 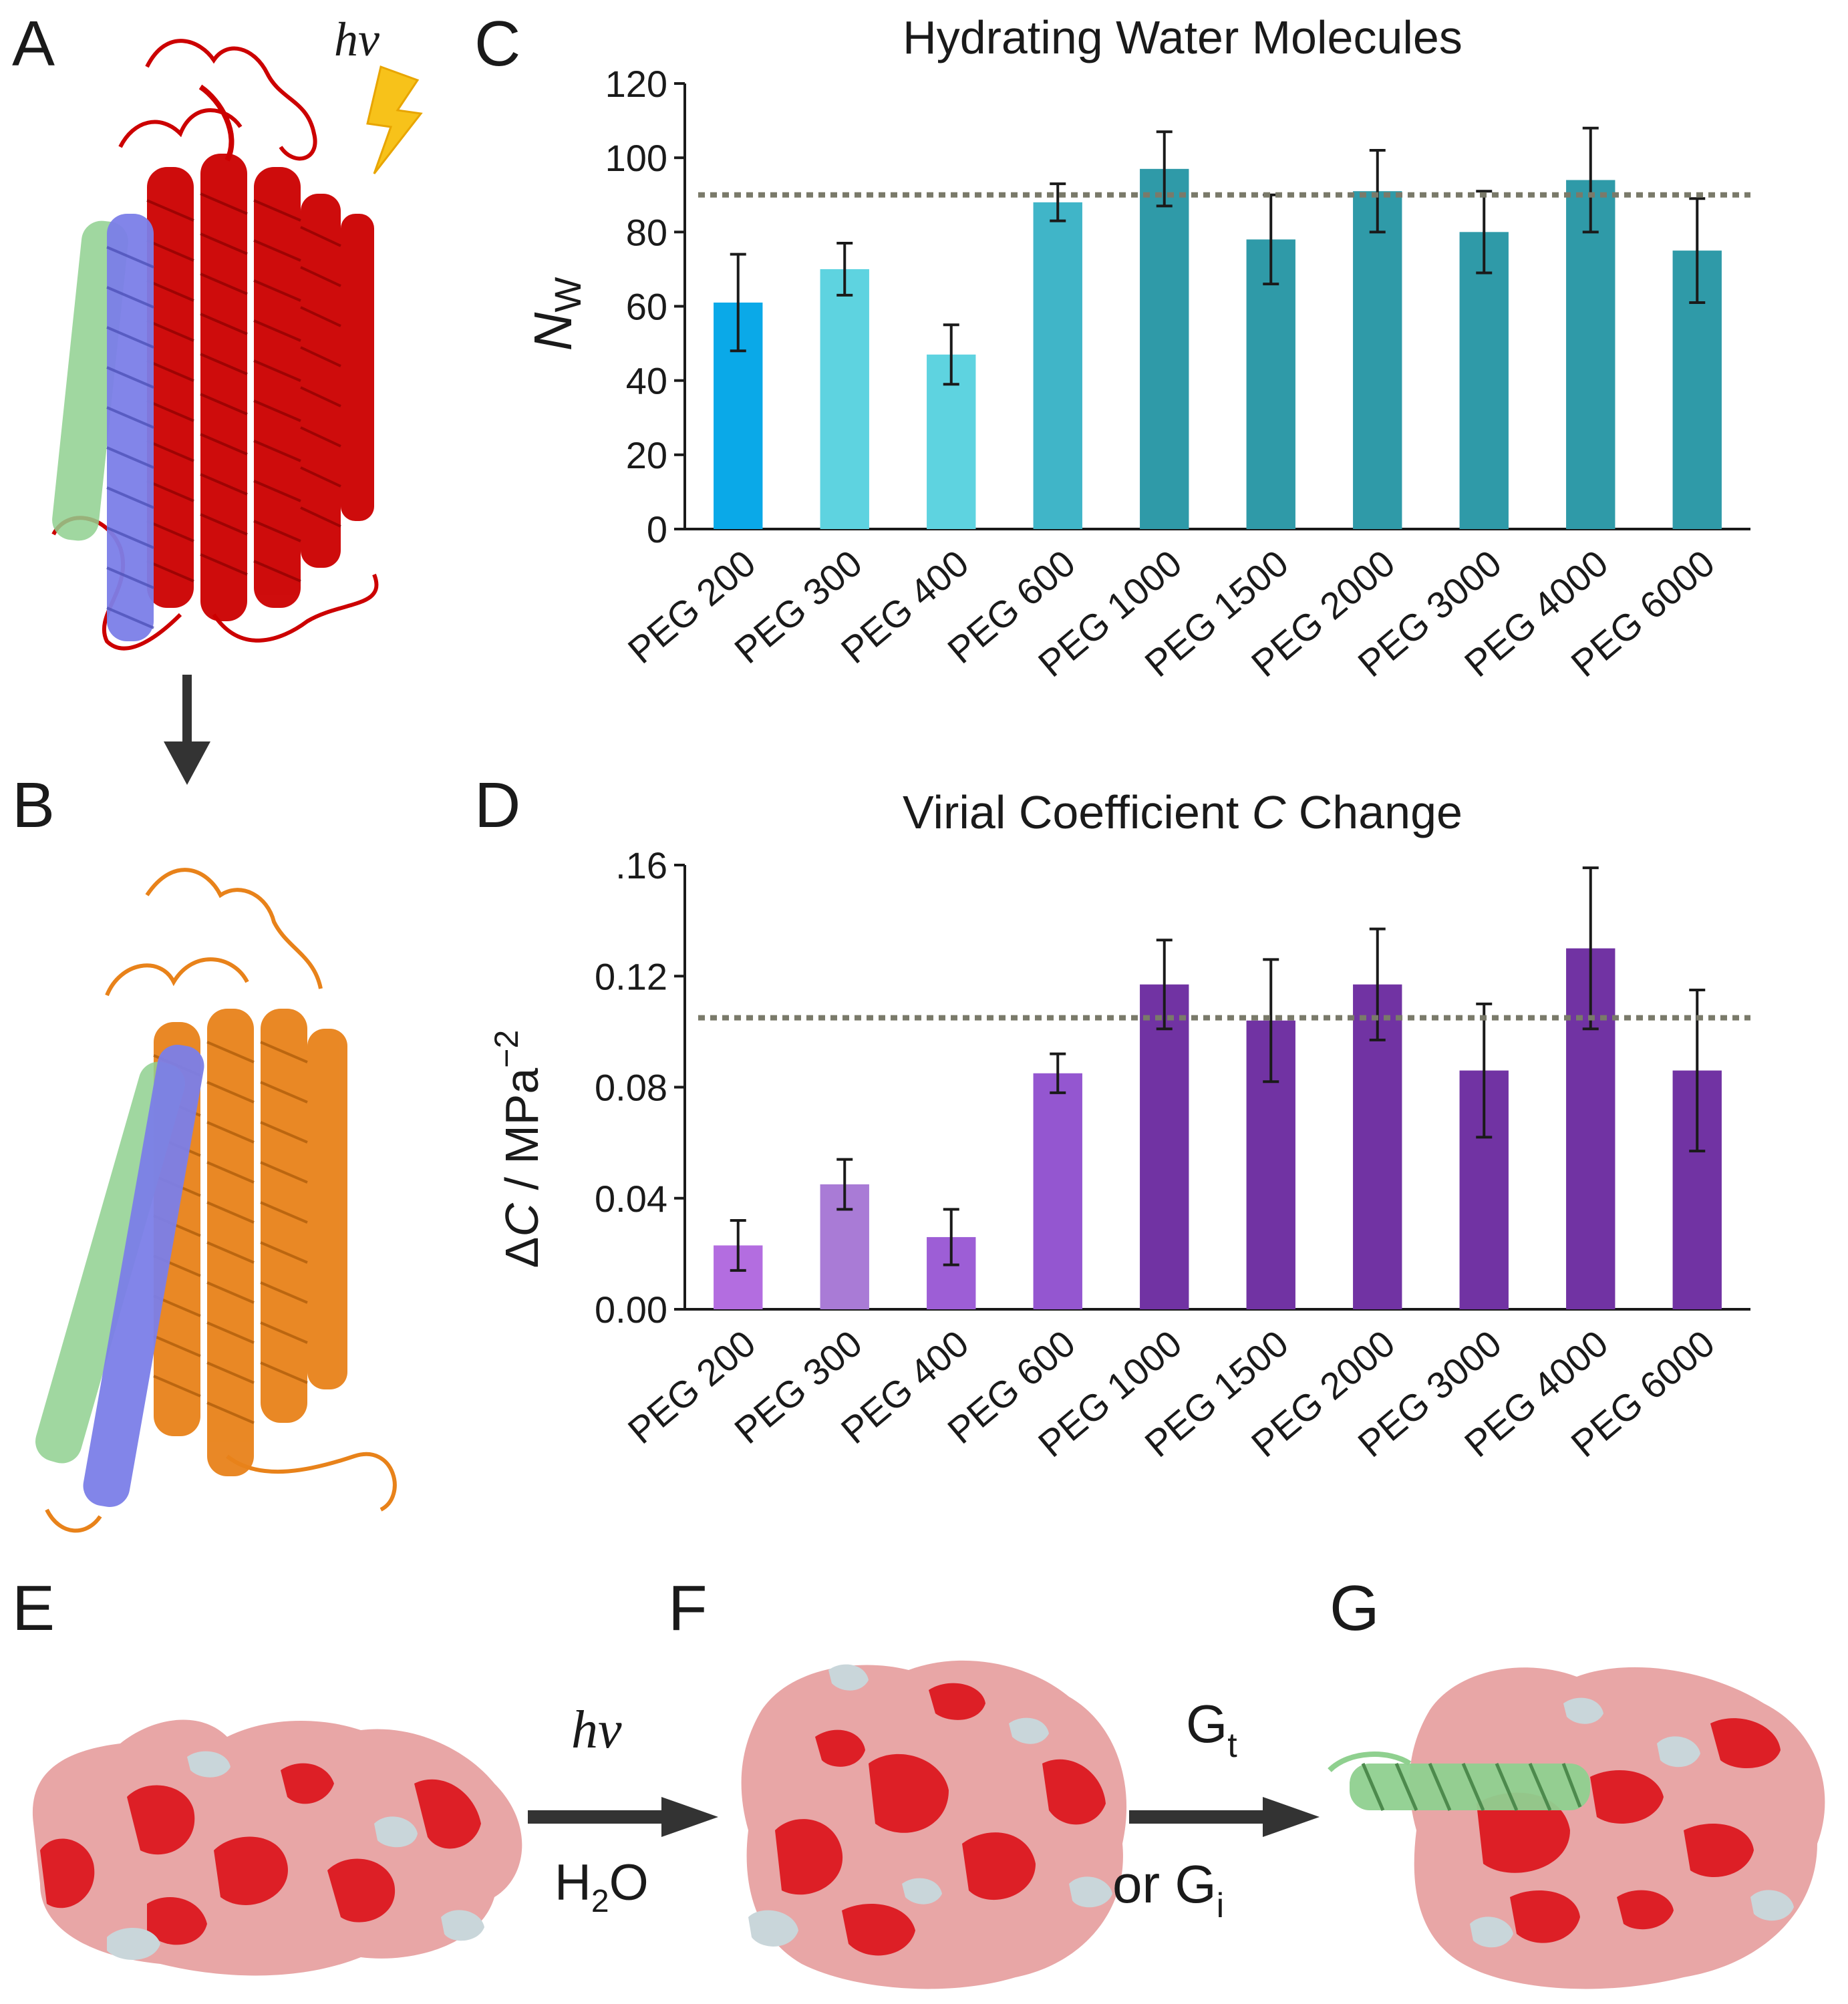 What do you see at coordinates (1182, 37) in the screenshot?
I see `chart-c-title: Hydrating Water Molecules` at bounding box center [1182, 37].